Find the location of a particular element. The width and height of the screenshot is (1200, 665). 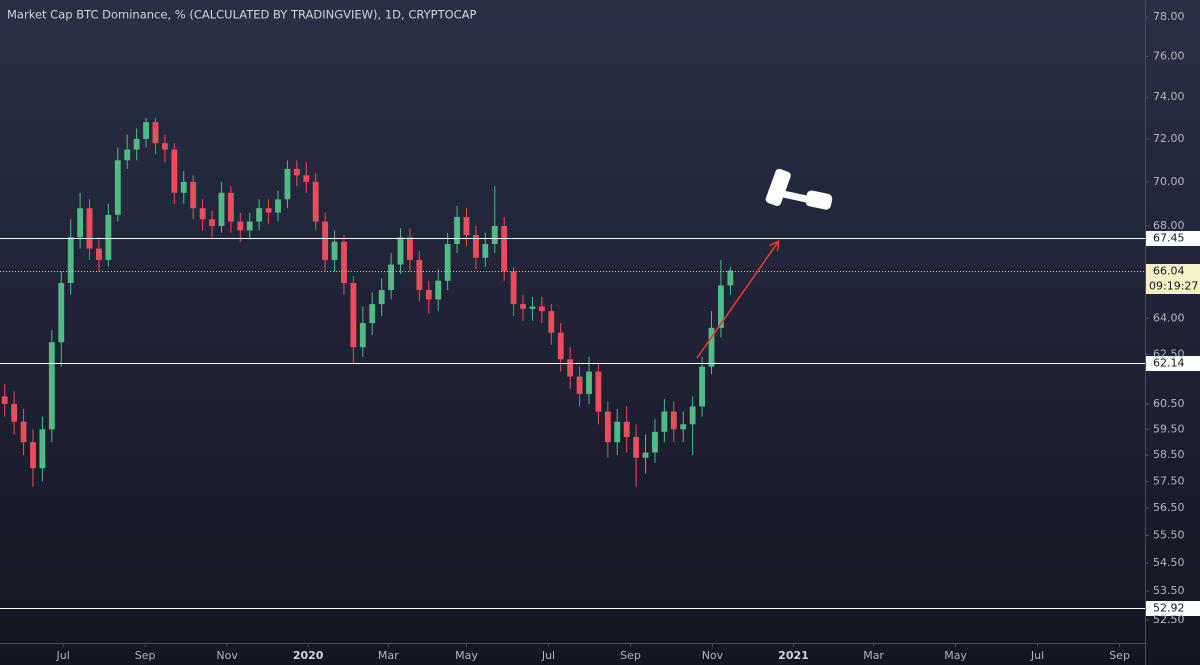

y-tick-label: 60.50 is located at coordinates (1169, 403).